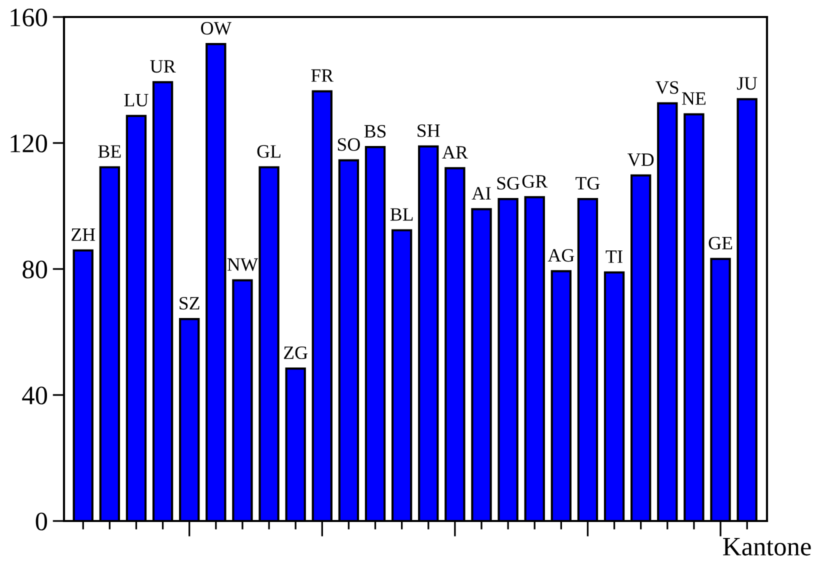 The width and height of the screenshot is (814, 564). What do you see at coordinates (561, 255) in the screenshot?
I see `x-tick-label: AG` at bounding box center [561, 255].